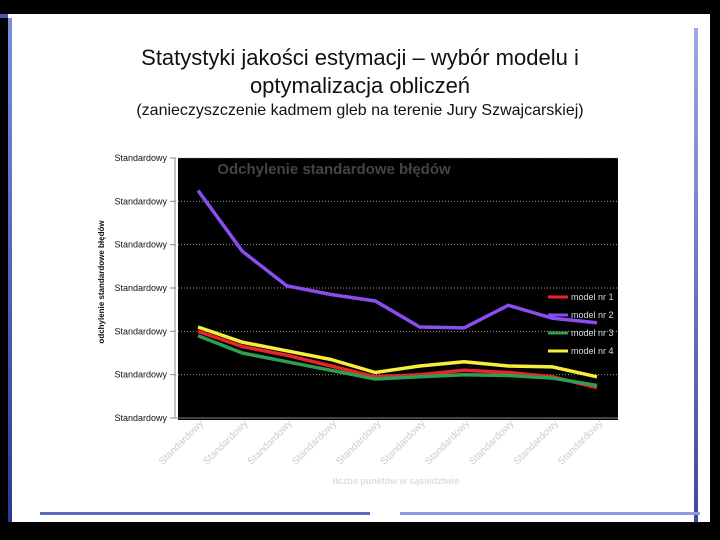 The image size is (720, 540). What do you see at coordinates (101, 282) in the screenshot?
I see `y-axis-title: odchylenie standardowe błędów` at bounding box center [101, 282].